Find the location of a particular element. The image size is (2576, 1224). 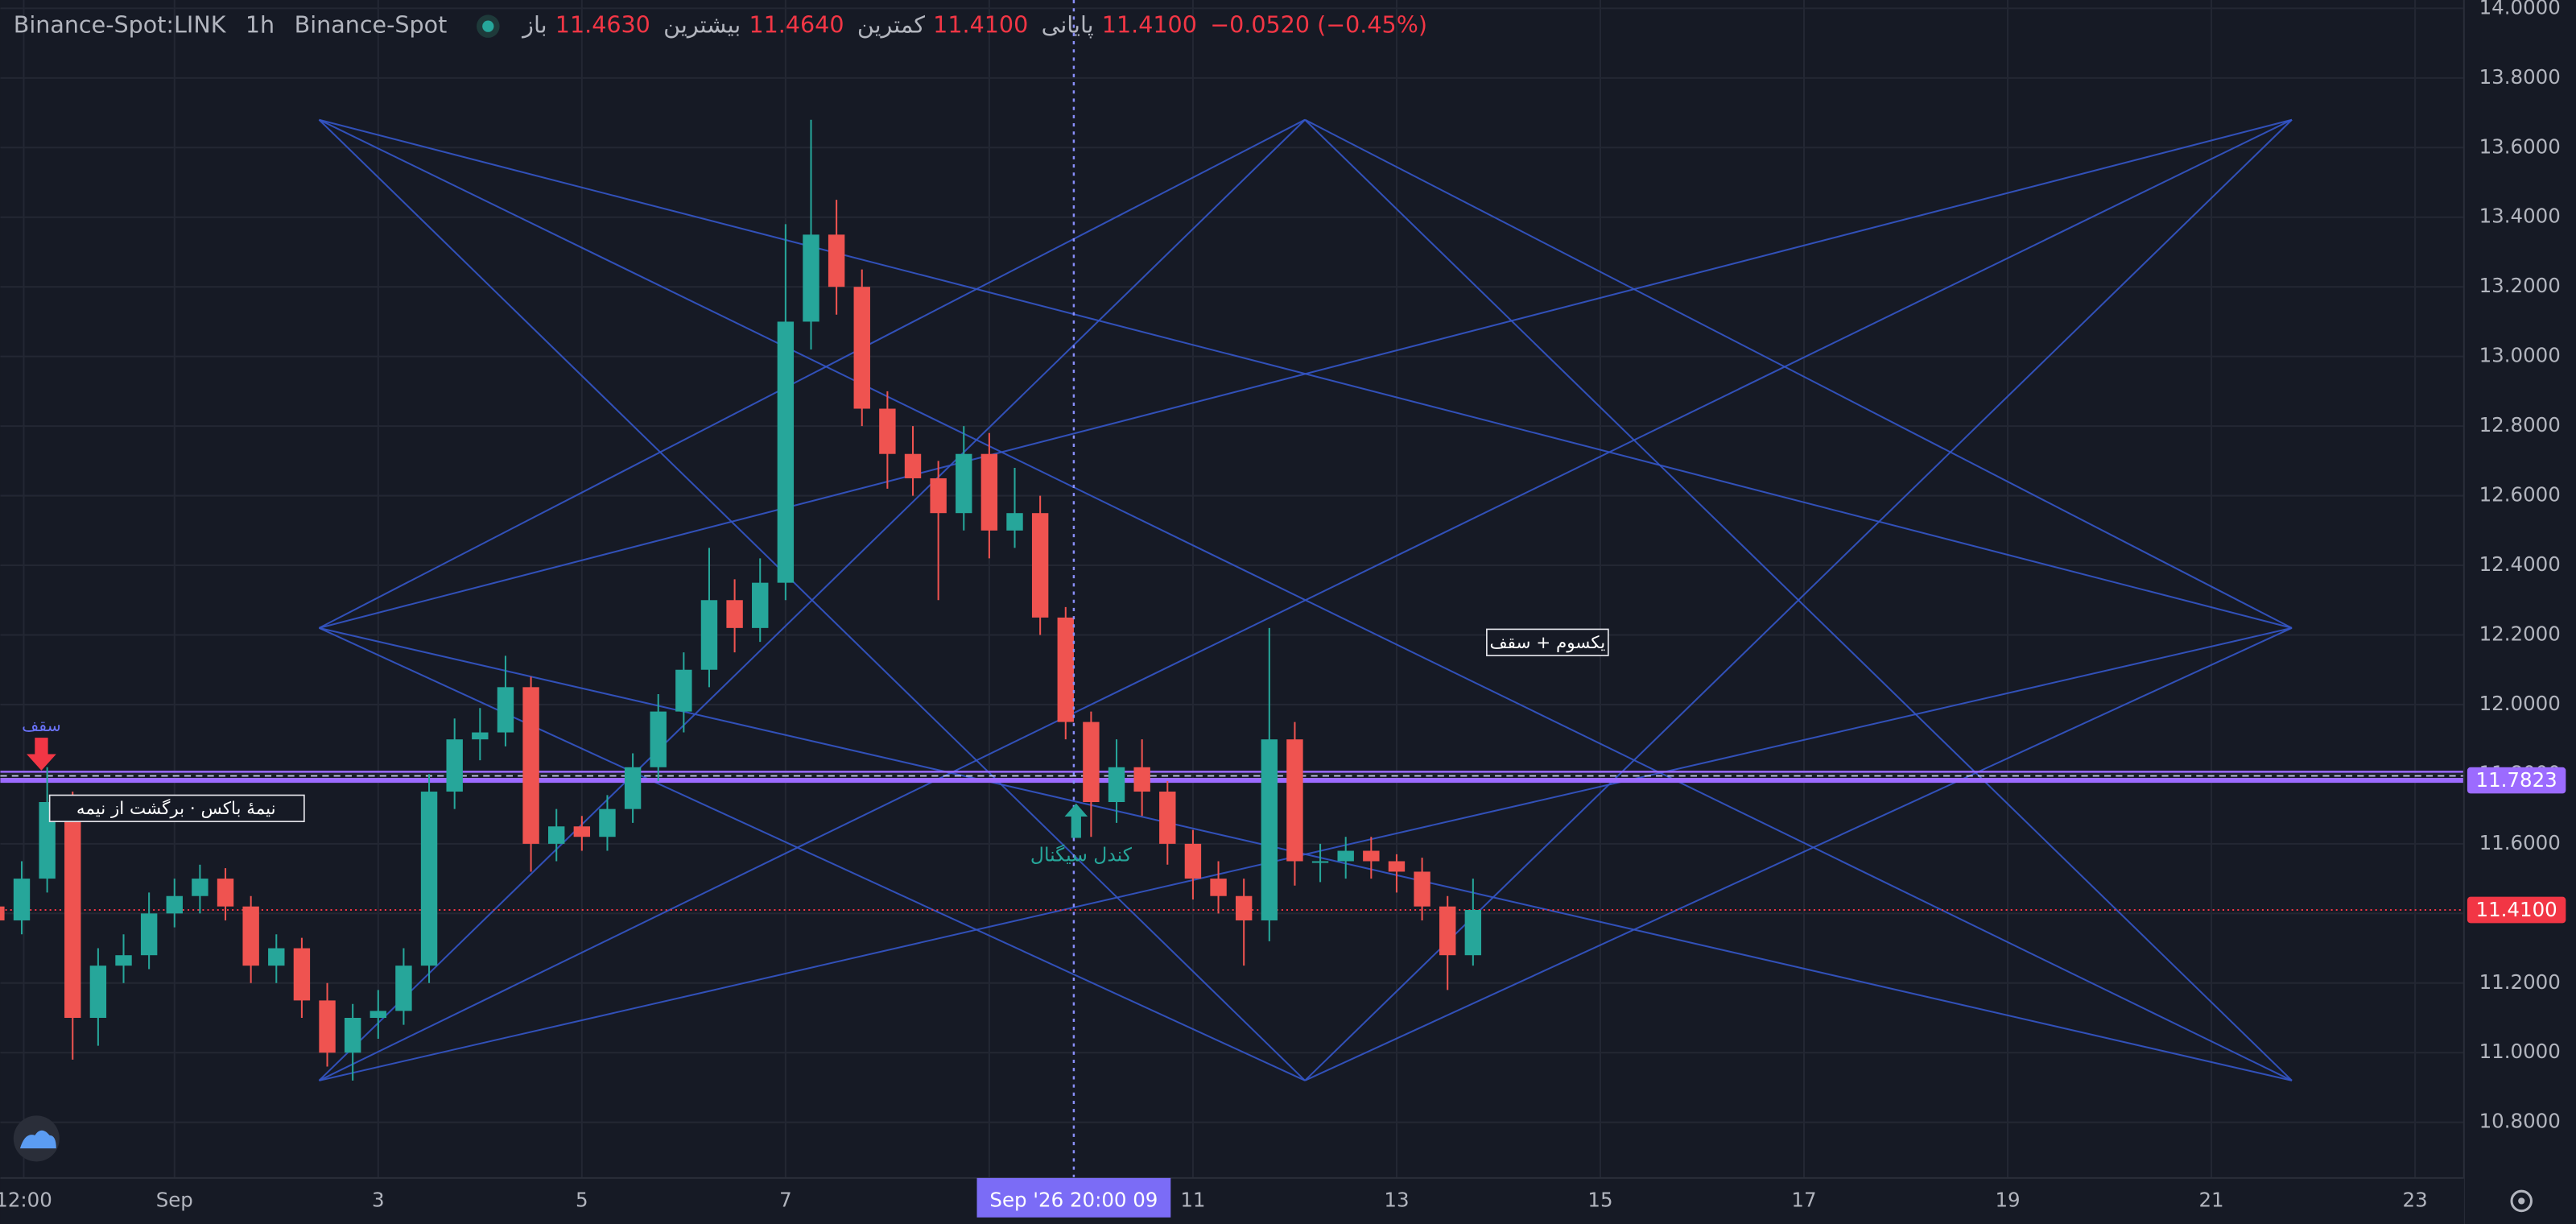

price-label: 11.4100 is located at coordinates (2516, 909).